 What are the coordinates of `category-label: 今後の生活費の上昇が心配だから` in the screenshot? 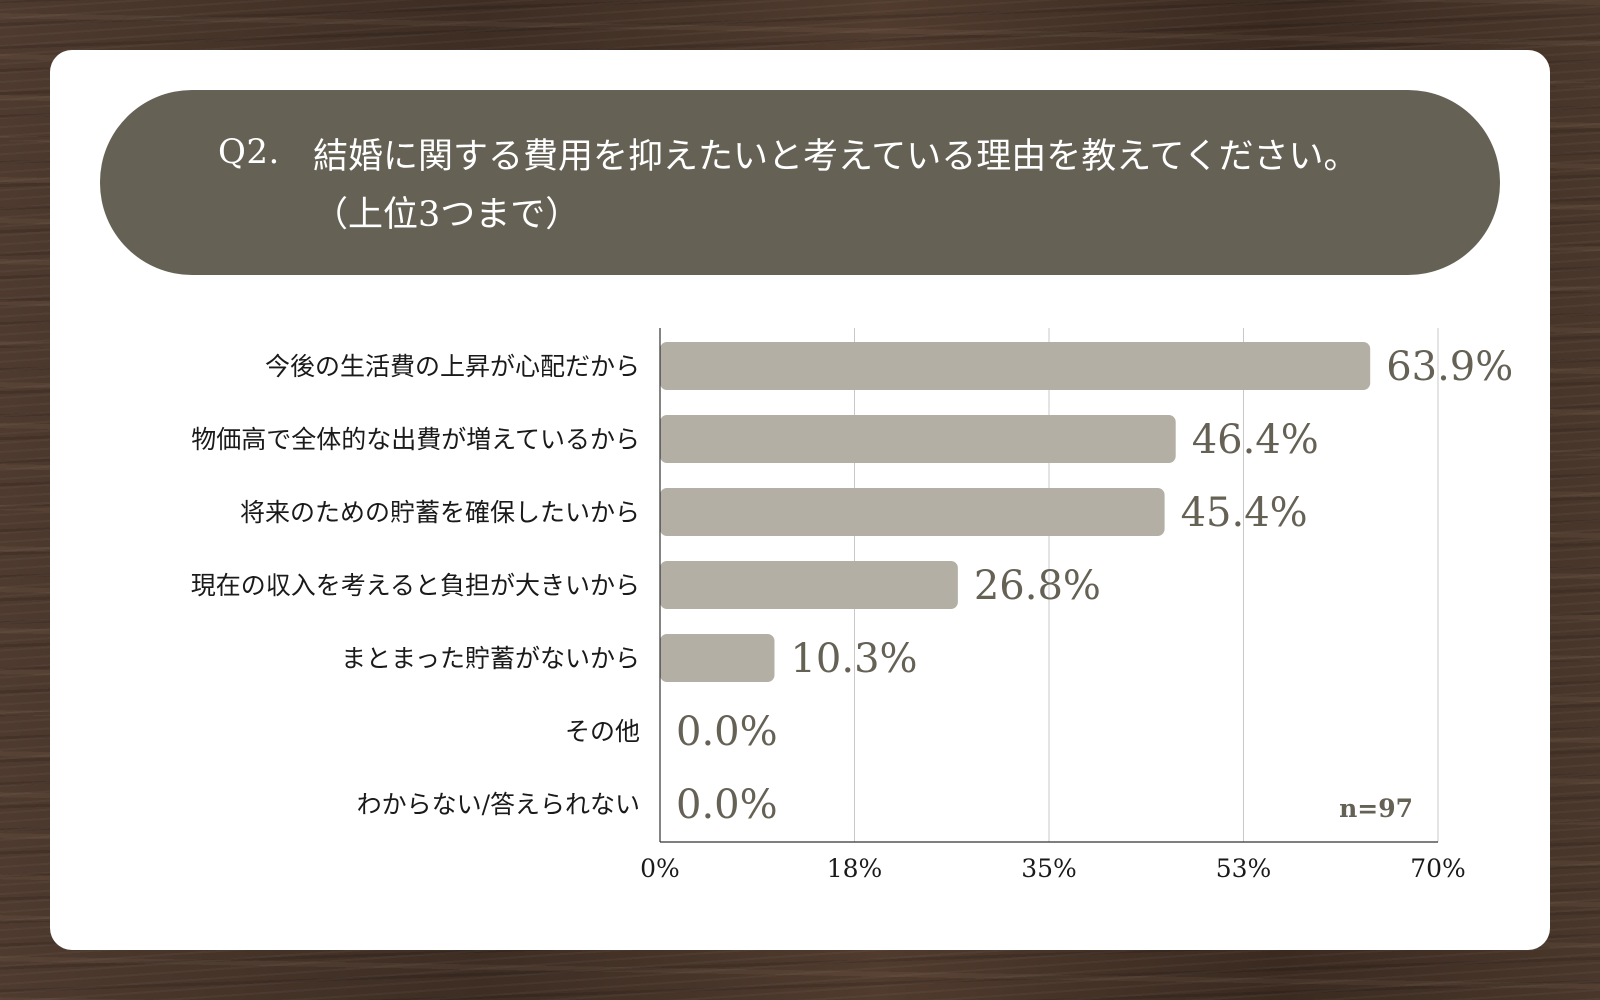 It's located at (452, 366).